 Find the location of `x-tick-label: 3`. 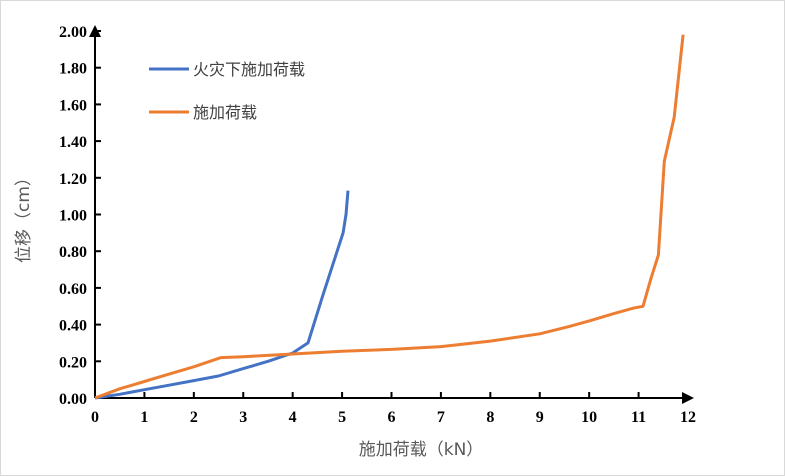

x-tick-label: 3 is located at coordinates (243, 417).